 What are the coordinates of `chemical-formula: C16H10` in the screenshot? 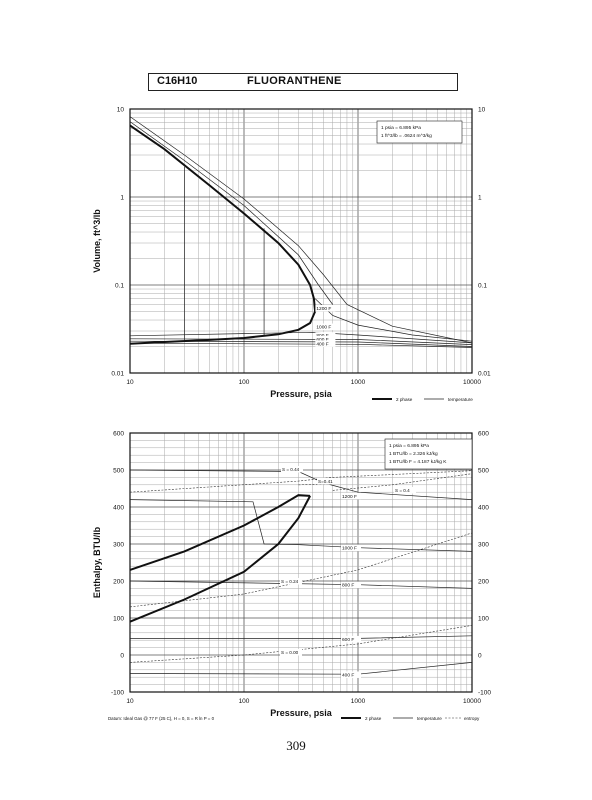 It's located at (177, 81).